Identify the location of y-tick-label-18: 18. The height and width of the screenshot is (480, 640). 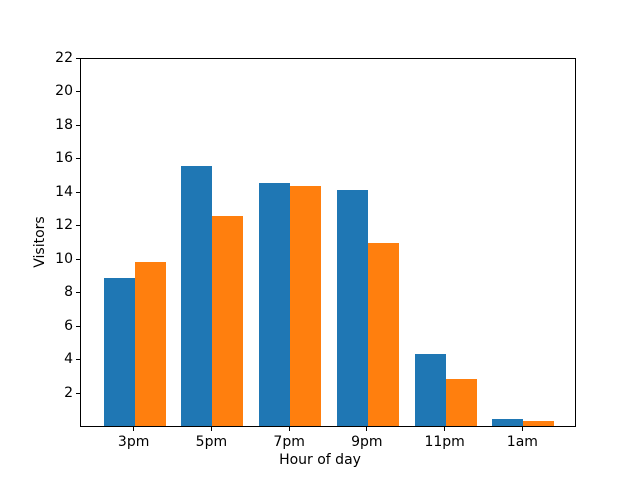
(64, 124).